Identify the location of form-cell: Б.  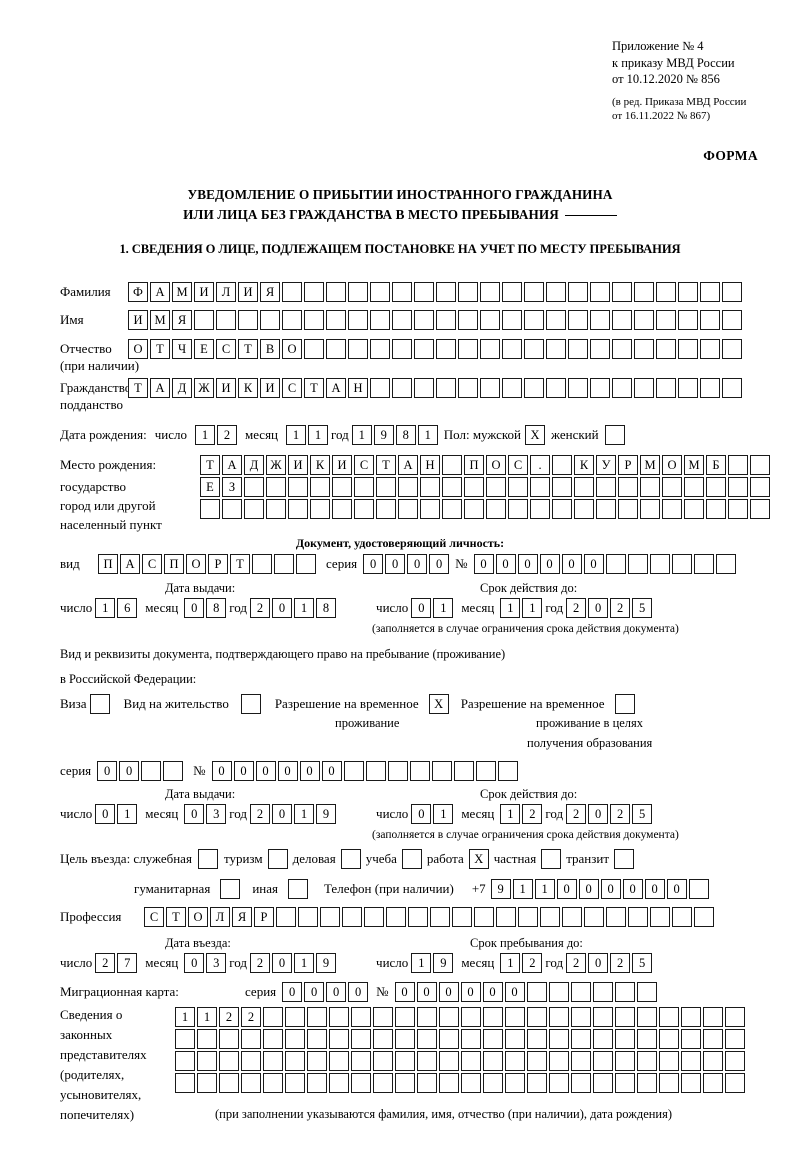
(716, 465).